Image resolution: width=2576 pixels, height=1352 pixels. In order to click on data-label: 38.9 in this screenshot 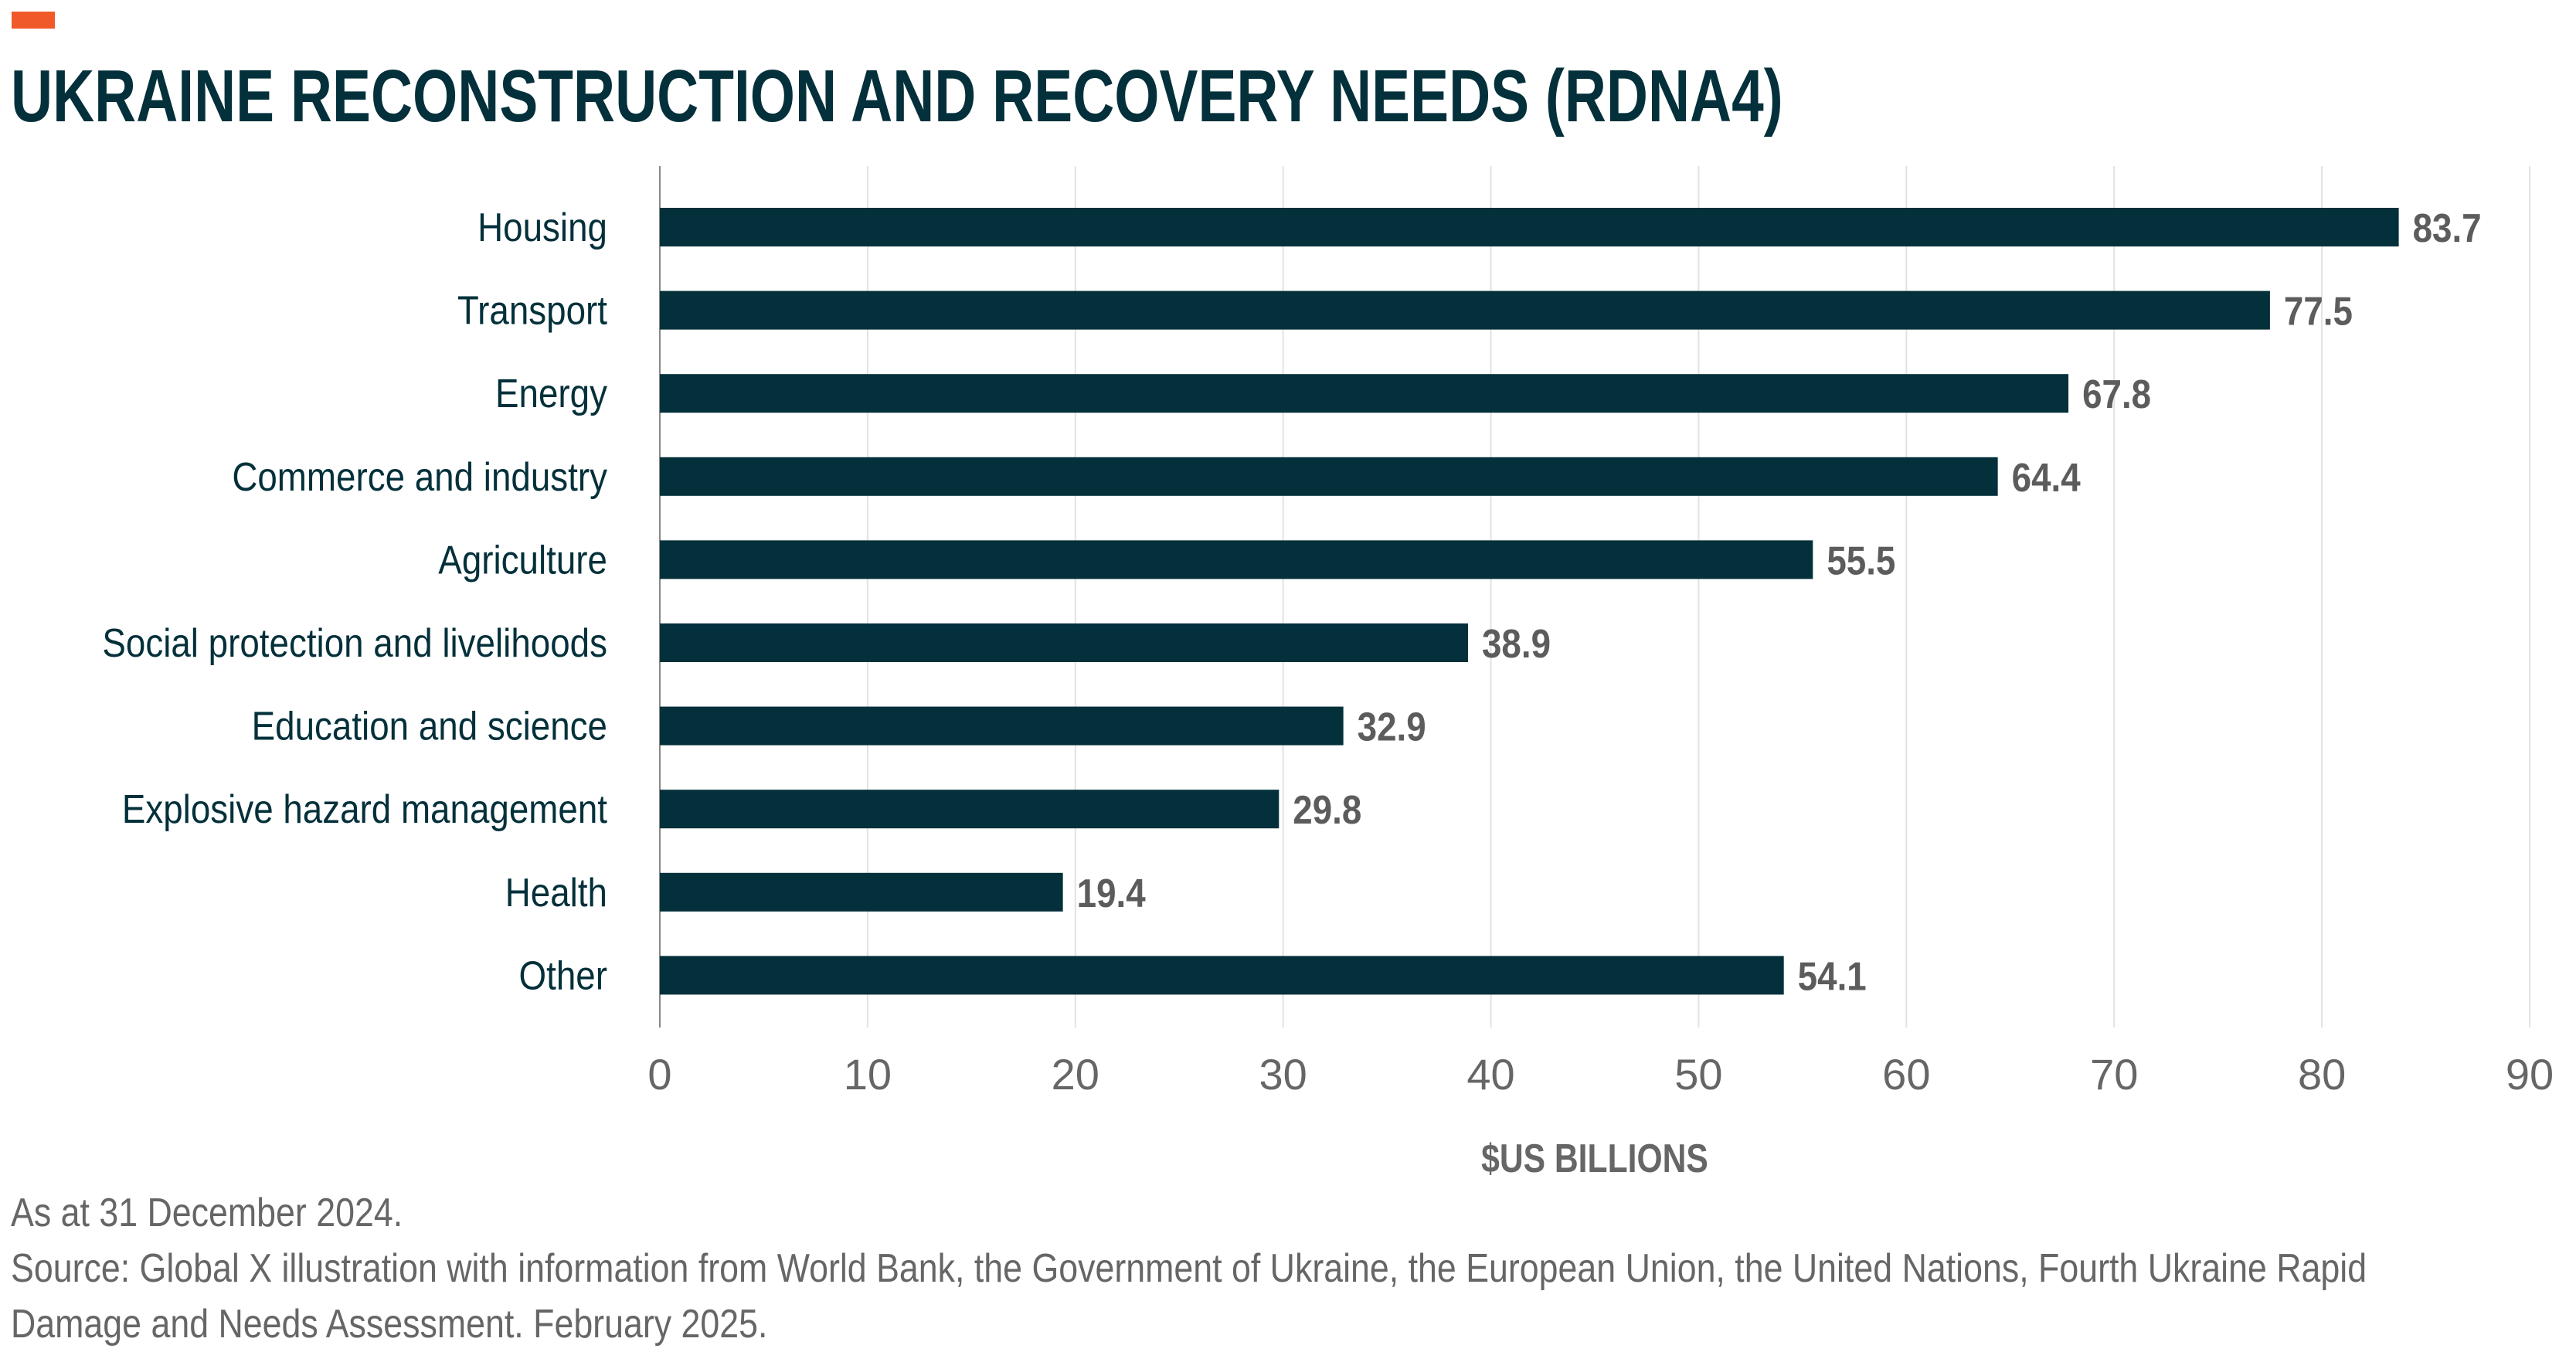, I will do `click(1516, 644)`.